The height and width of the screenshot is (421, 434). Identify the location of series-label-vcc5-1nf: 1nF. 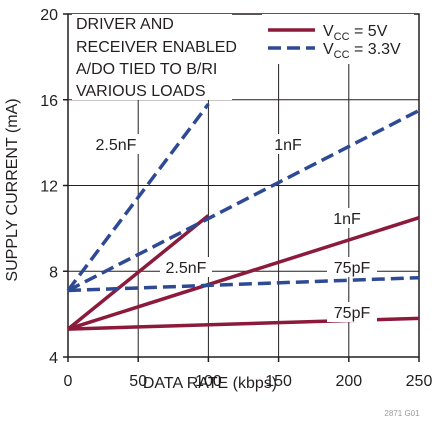
(347, 219).